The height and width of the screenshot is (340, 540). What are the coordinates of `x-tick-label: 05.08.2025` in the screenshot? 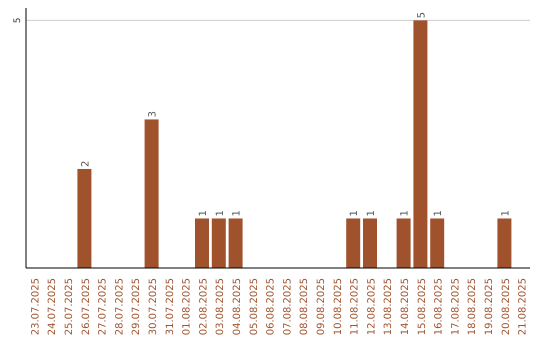 It's located at (254, 307).